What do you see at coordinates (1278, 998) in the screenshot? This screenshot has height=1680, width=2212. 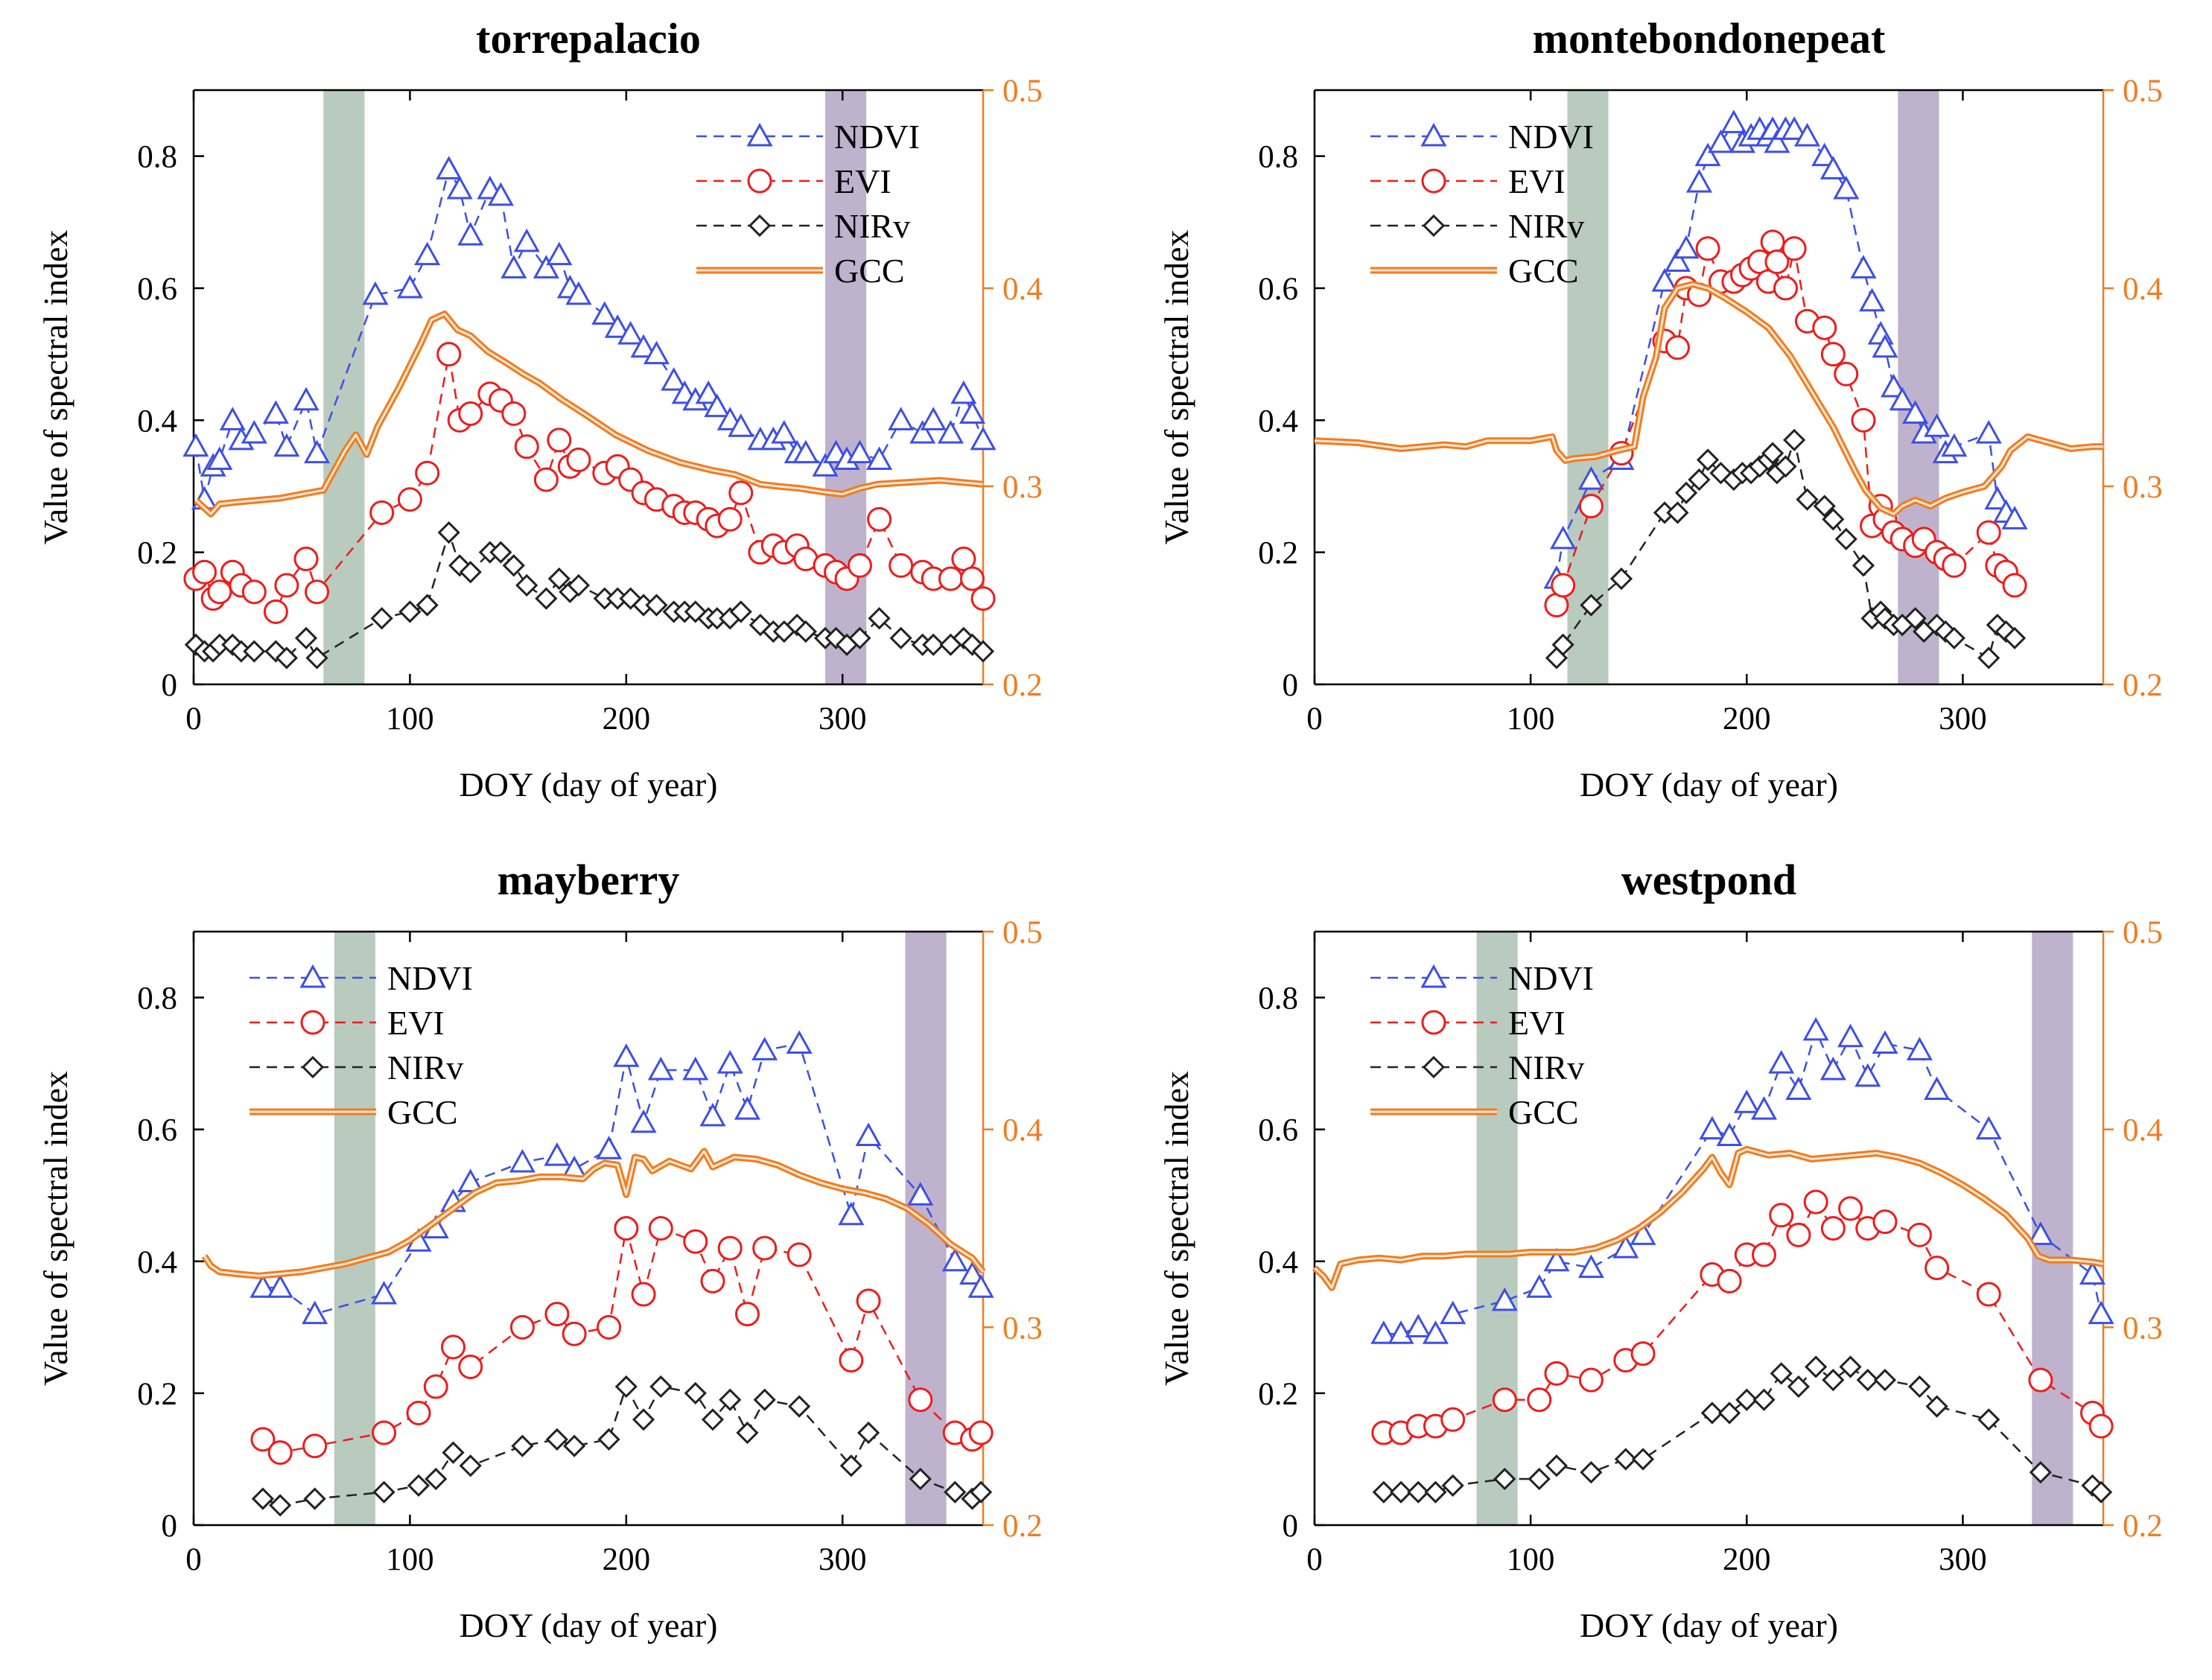 I see `y-tick-label: 0.8` at bounding box center [1278, 998].